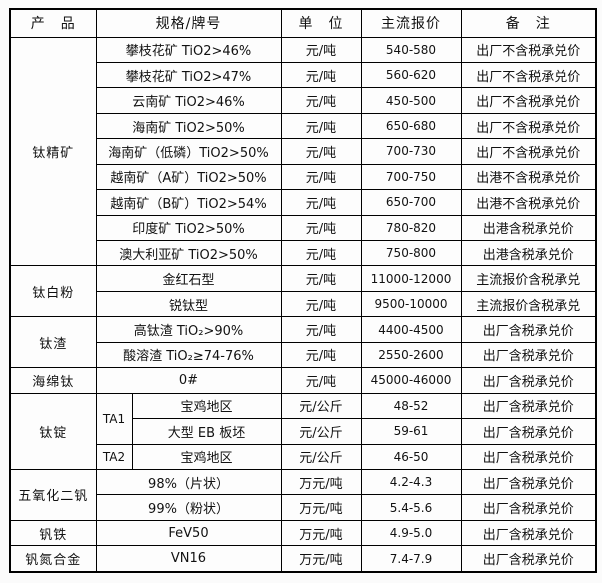 This screenshot has width=602, height=583. I want to click on price-cell: 11000-12000, so click(411, 278).